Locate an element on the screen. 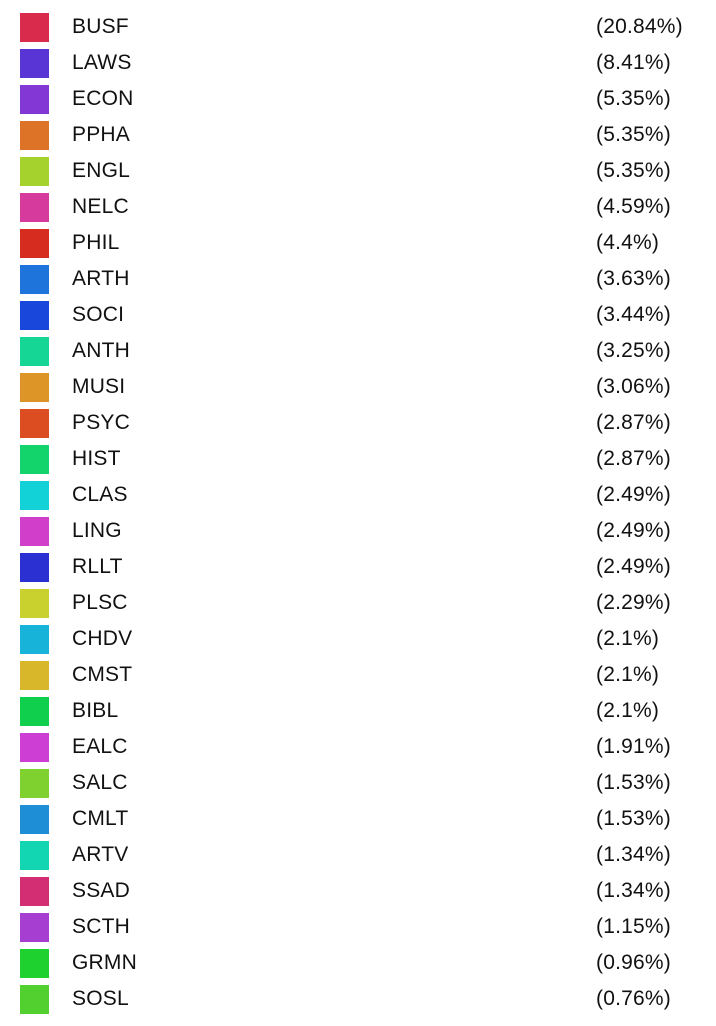 This screenshot has height=1026, width=716. legend-label: PLSC is located at coordinates (100, 602).